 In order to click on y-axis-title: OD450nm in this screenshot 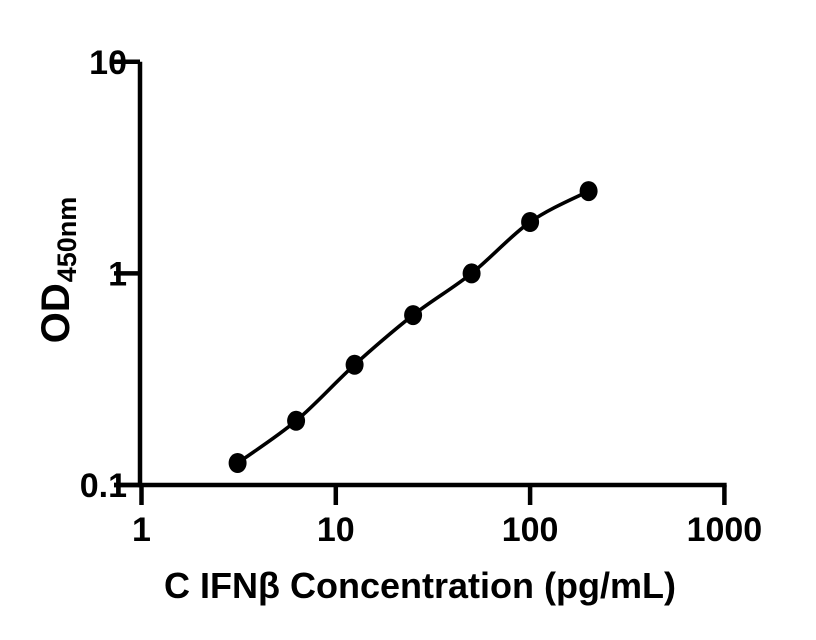, I will do `click(58, 270)`.